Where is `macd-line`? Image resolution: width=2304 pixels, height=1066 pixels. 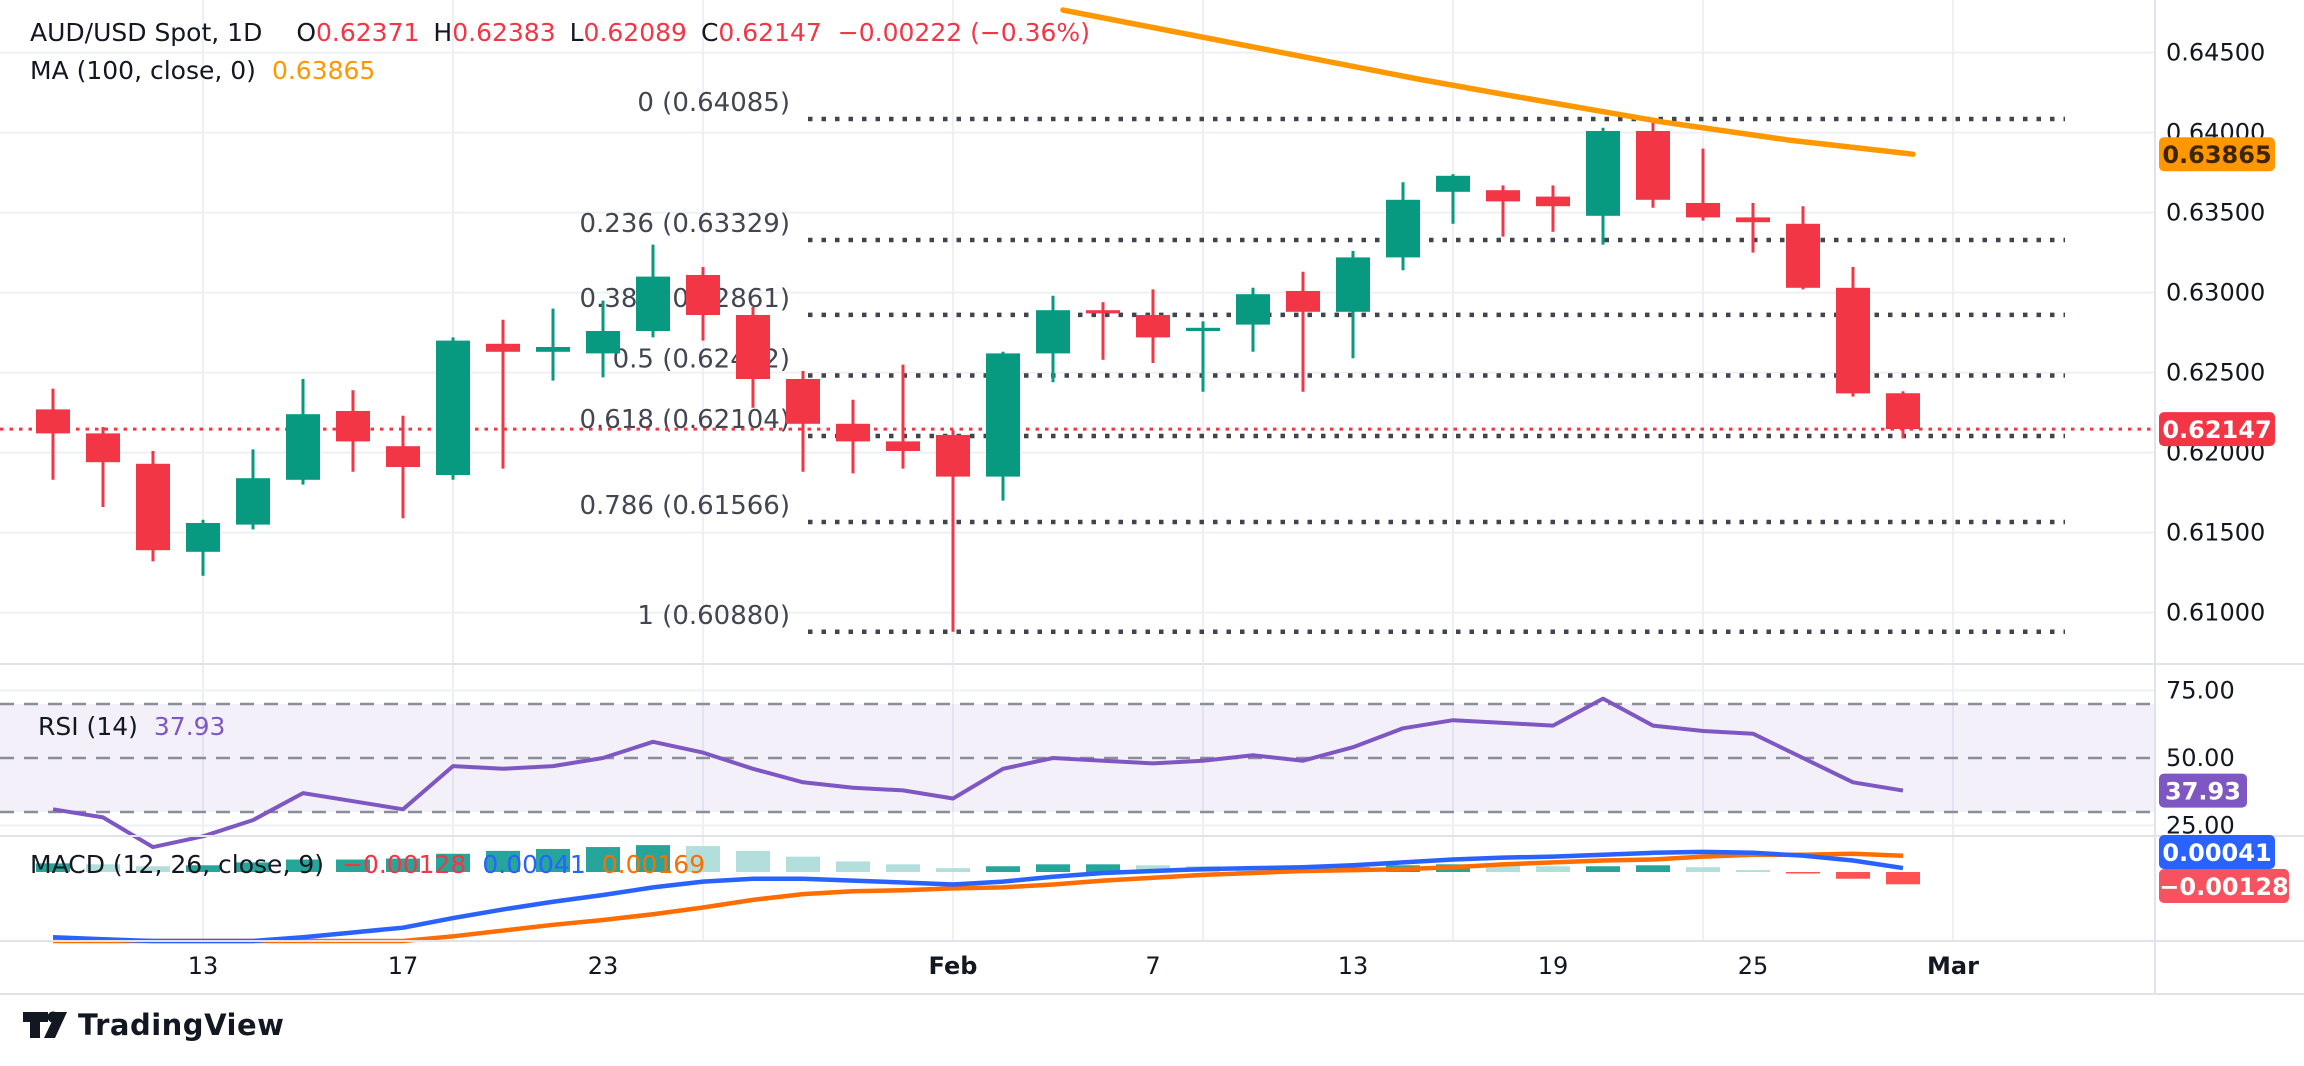 macd-line is located at coordinates (978, 896).